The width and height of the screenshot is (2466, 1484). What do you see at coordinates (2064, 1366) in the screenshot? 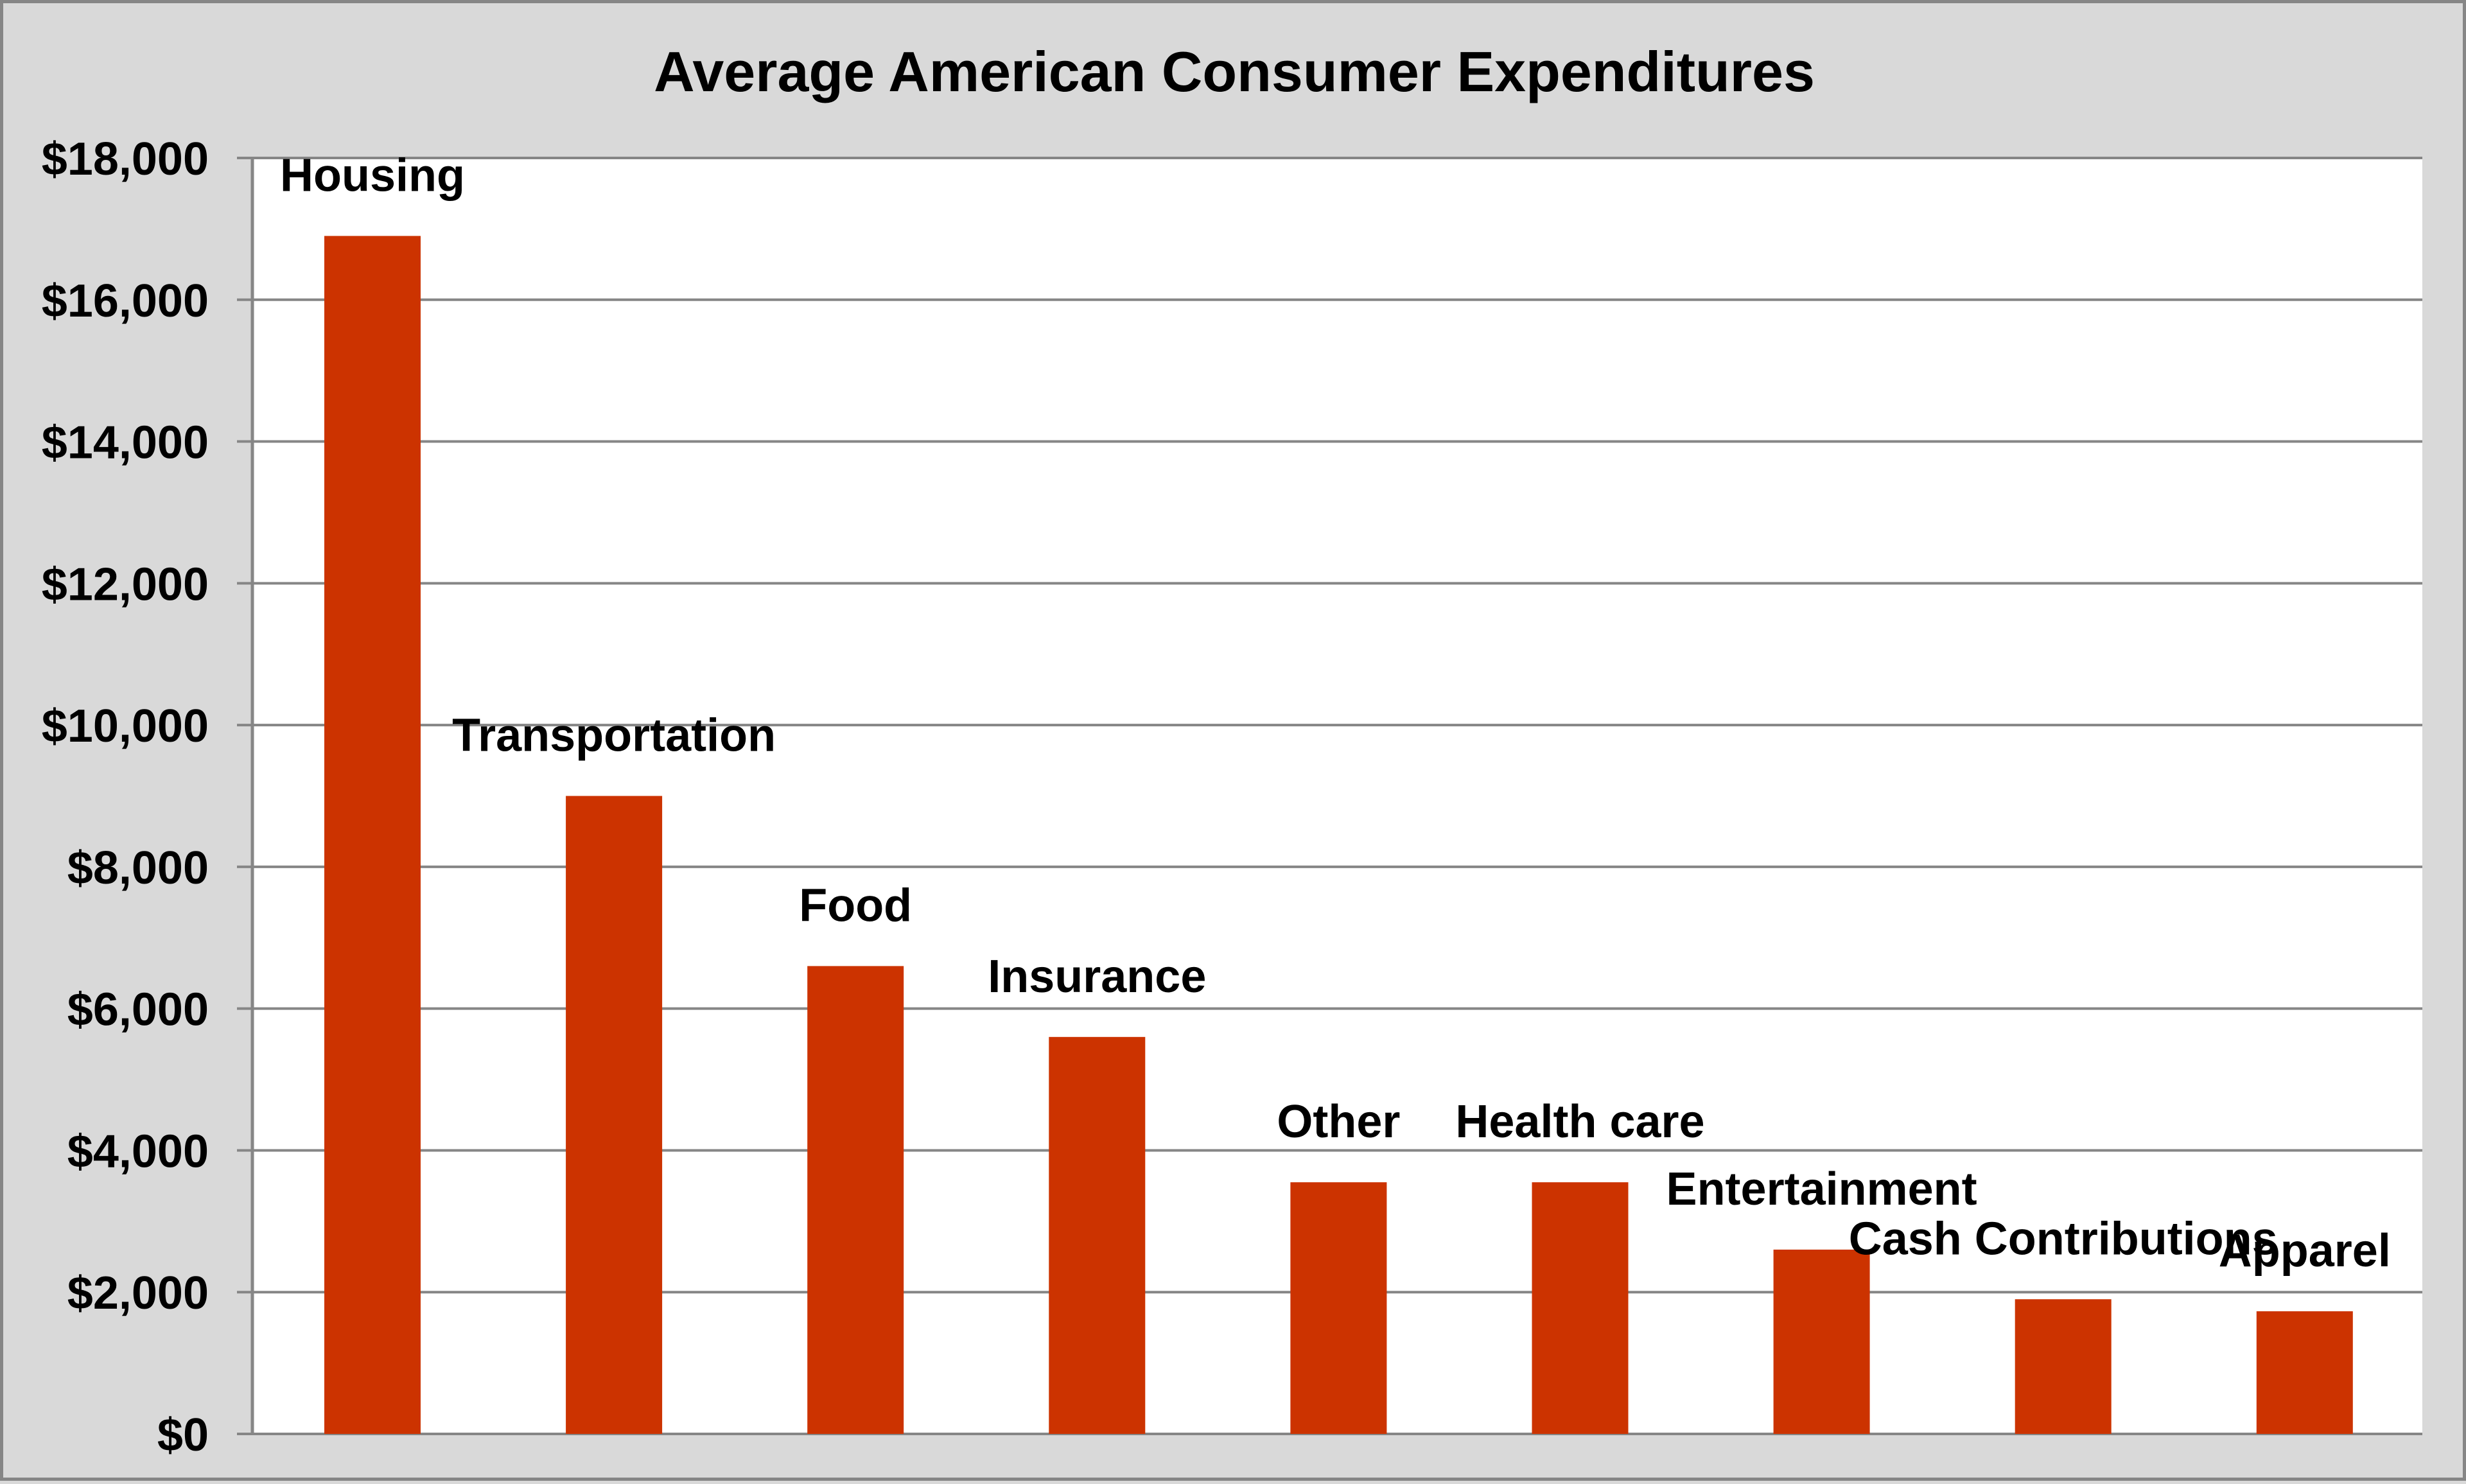
I see `bar-cash-contributions` at bounding box center [2064, 1366].